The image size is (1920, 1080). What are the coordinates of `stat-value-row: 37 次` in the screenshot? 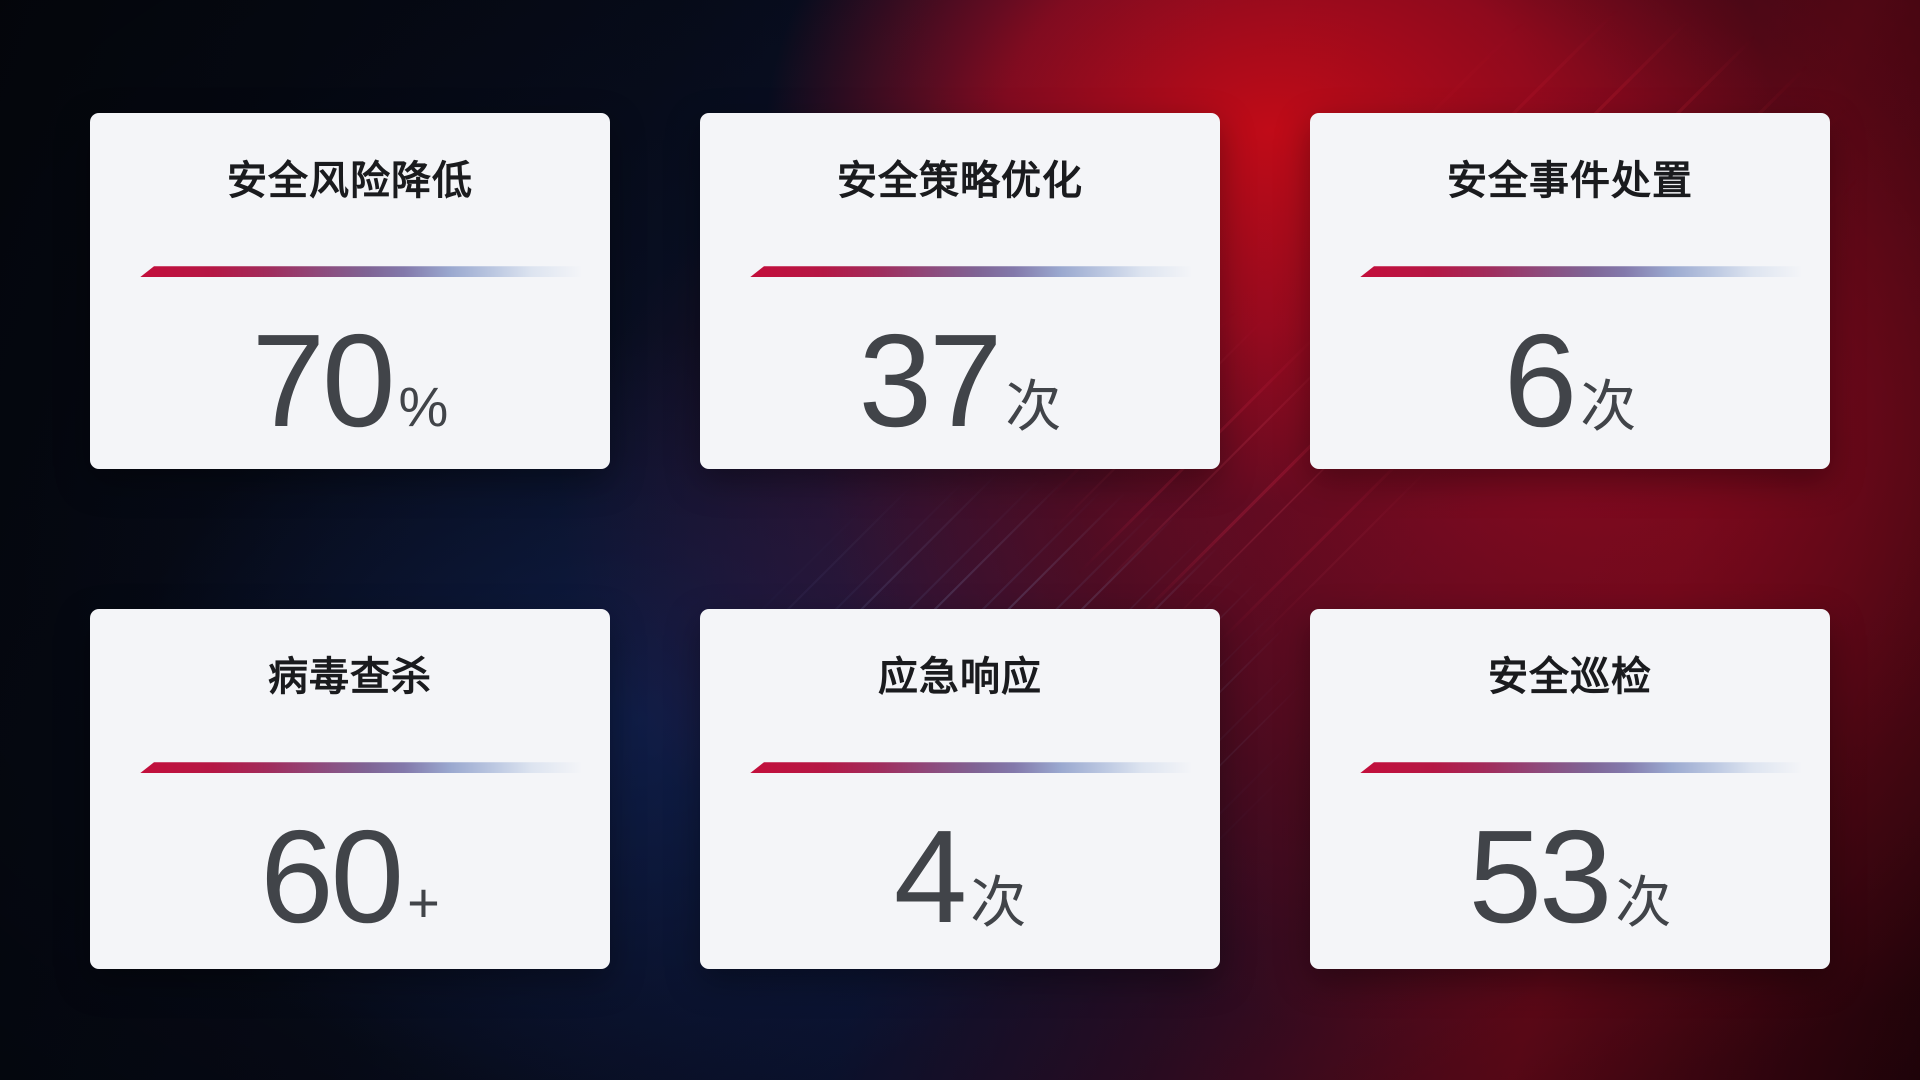 It's located at (960, 381).